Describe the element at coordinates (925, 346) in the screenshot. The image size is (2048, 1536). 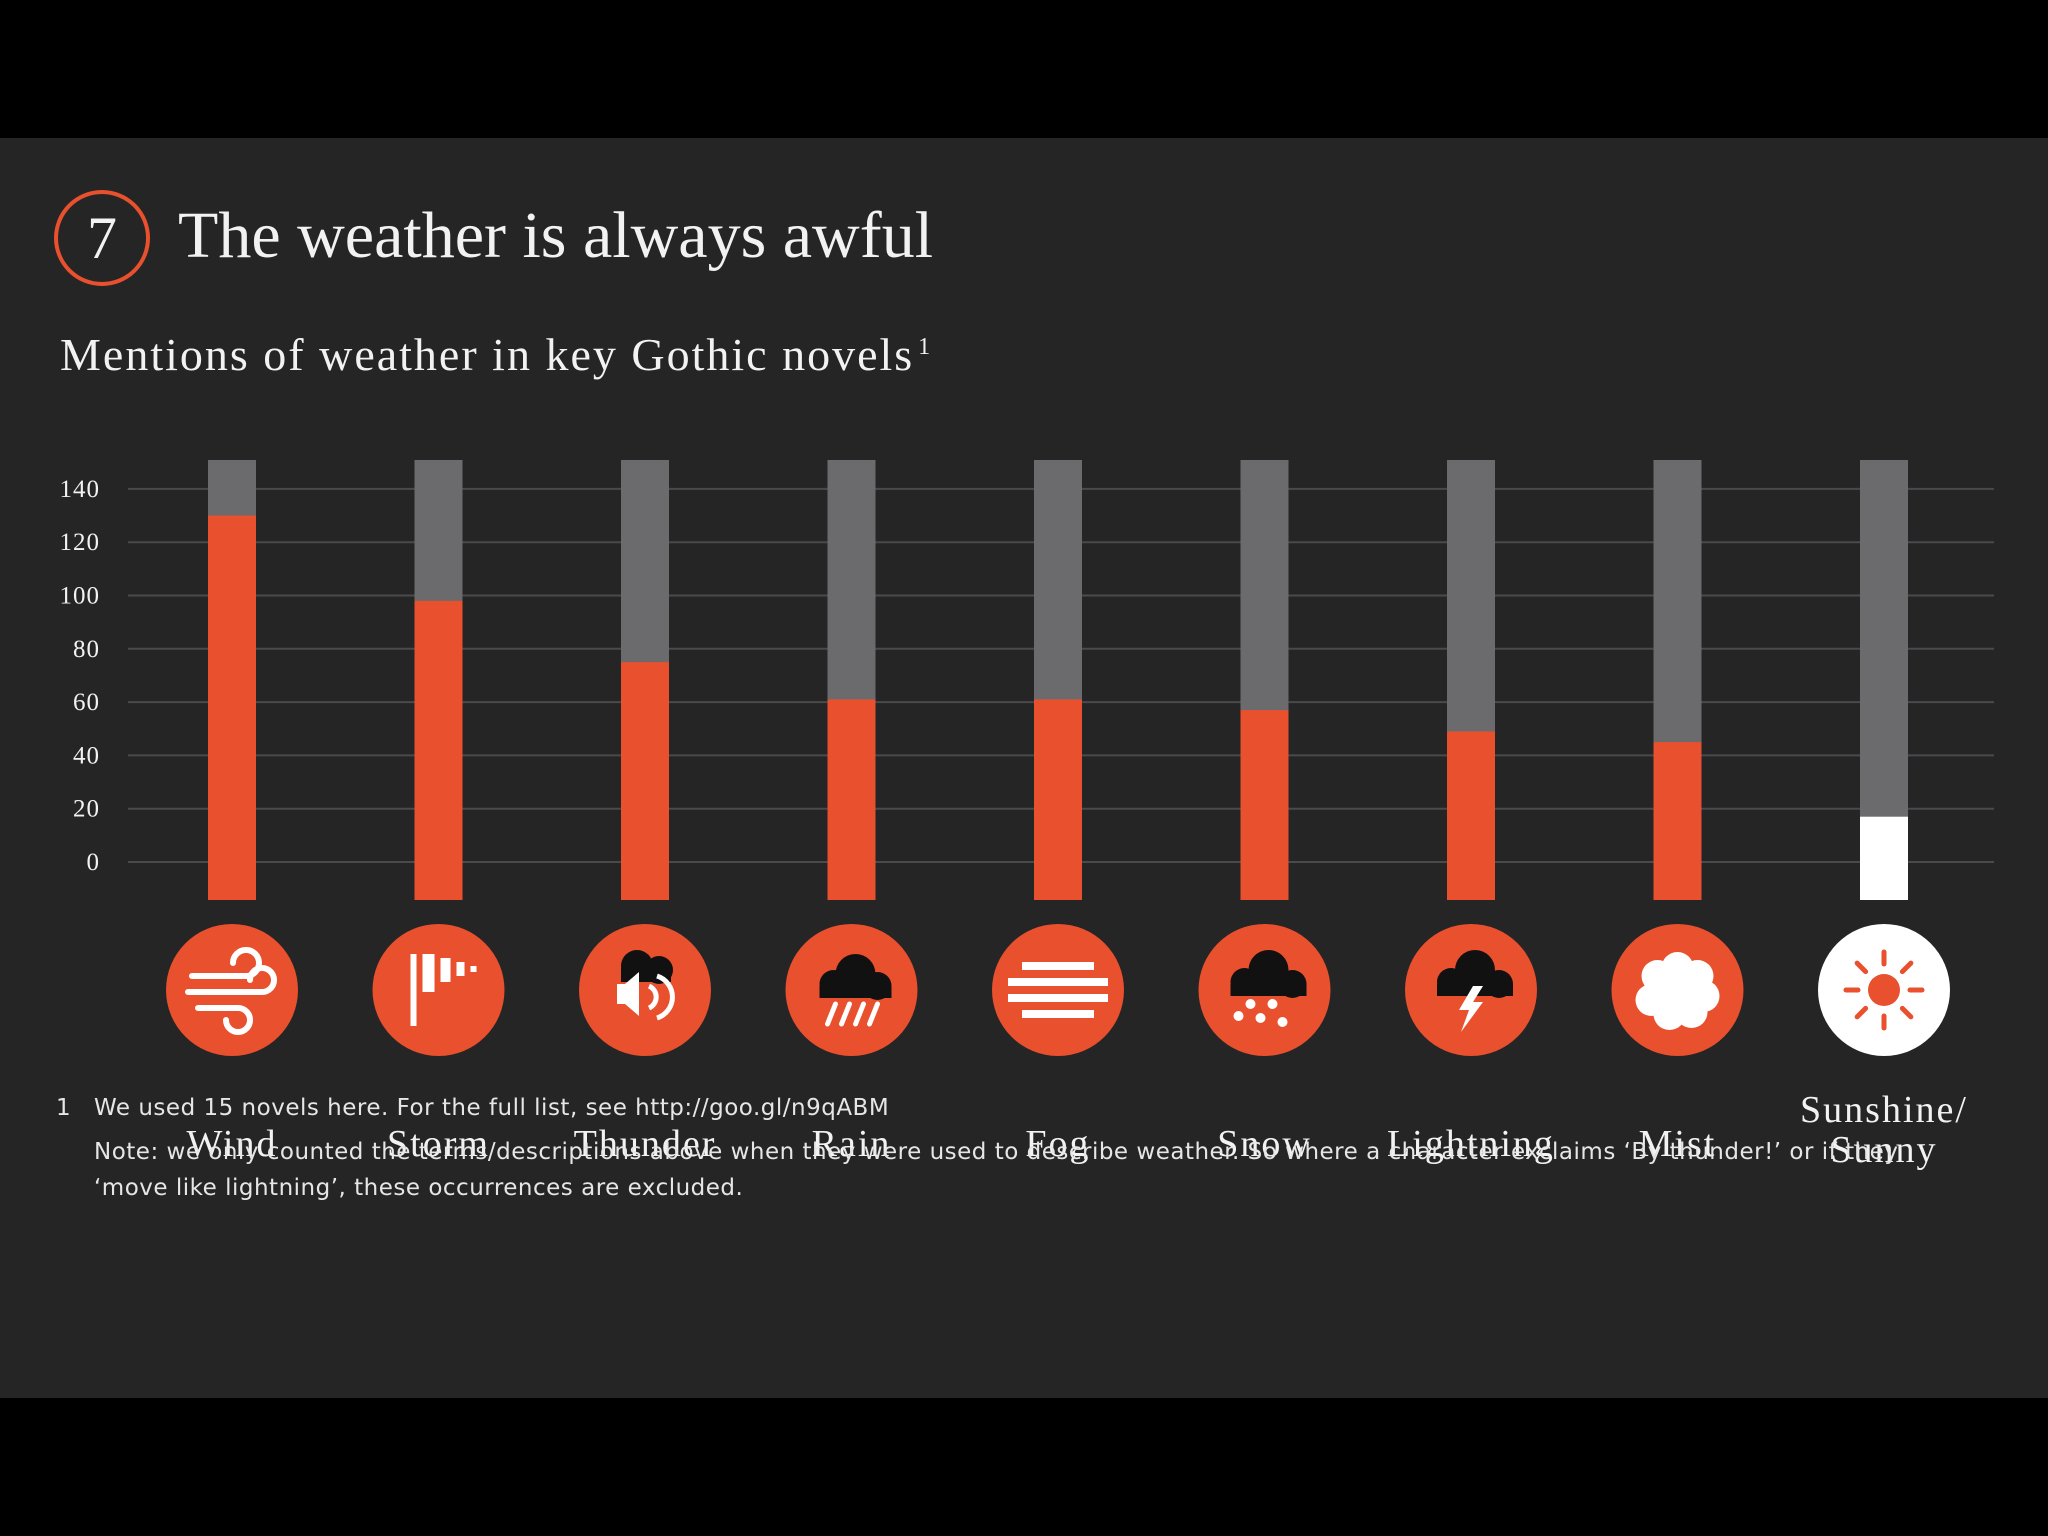
I see `footnote-ref: 1` at that location.